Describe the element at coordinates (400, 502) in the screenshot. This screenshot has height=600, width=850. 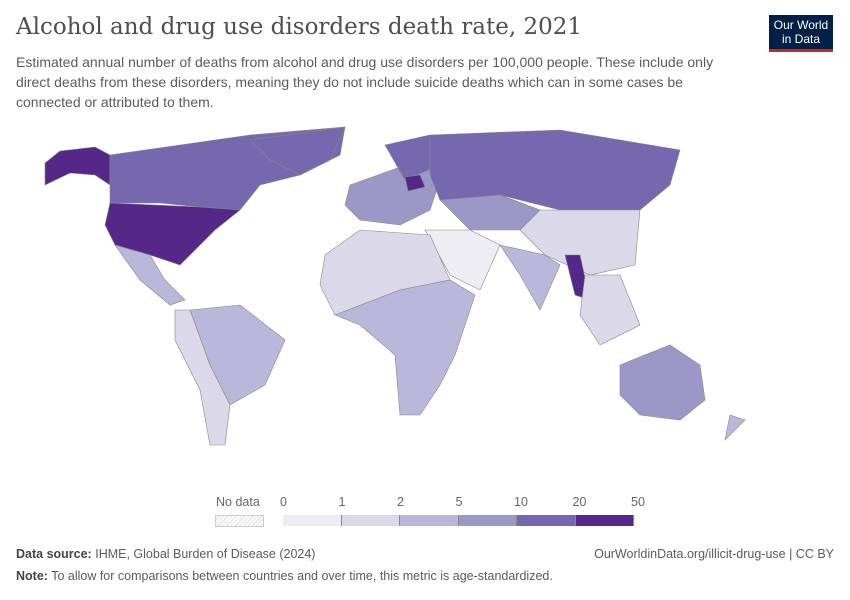
I see `legend-tick: 2` at that location.